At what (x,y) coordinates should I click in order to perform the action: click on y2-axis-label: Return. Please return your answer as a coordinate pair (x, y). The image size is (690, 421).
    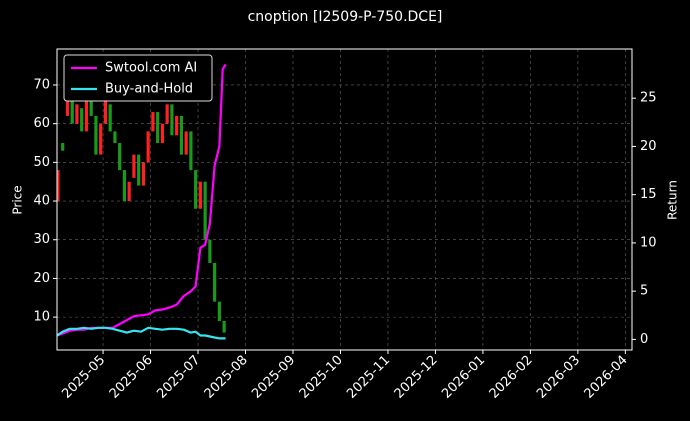
    Looking at the image, I should click on (673, 200).